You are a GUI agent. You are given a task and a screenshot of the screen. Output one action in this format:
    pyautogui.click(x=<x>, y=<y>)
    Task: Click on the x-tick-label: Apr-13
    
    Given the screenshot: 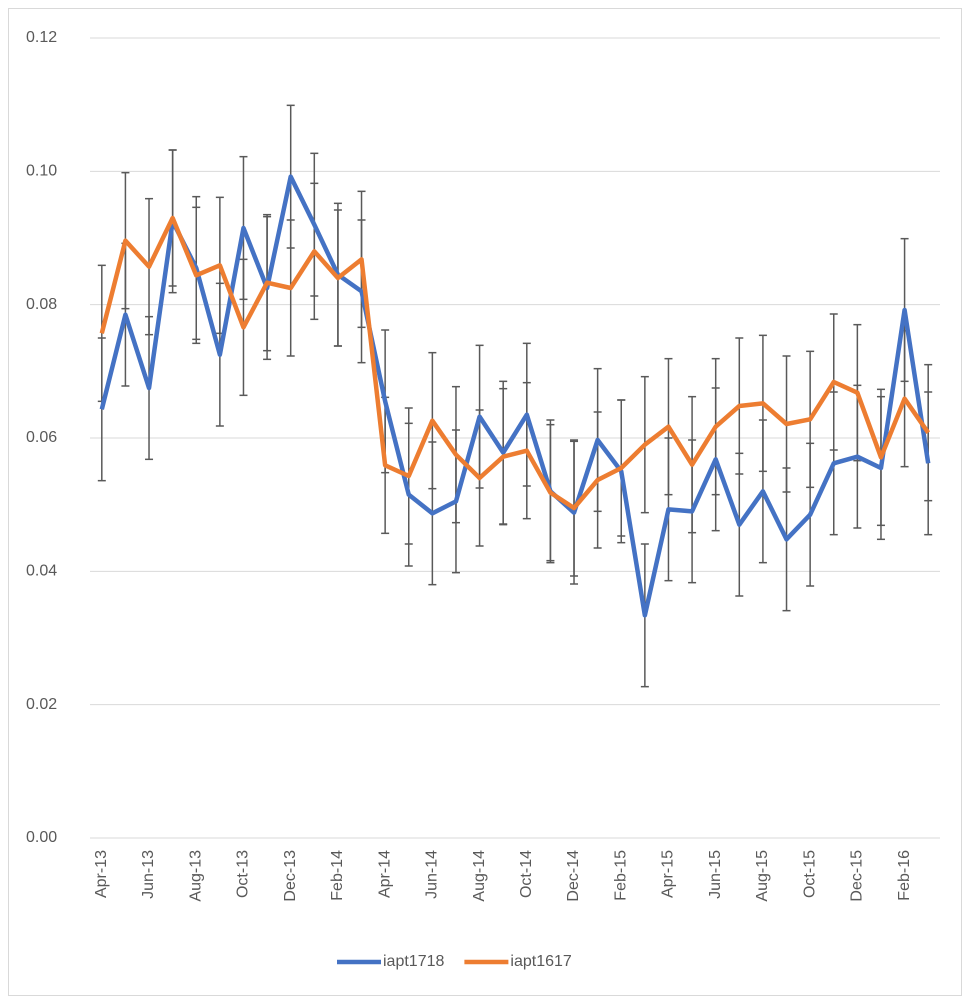 What is the action you would take?
    pyautogui.click(x=101, y=874)
    